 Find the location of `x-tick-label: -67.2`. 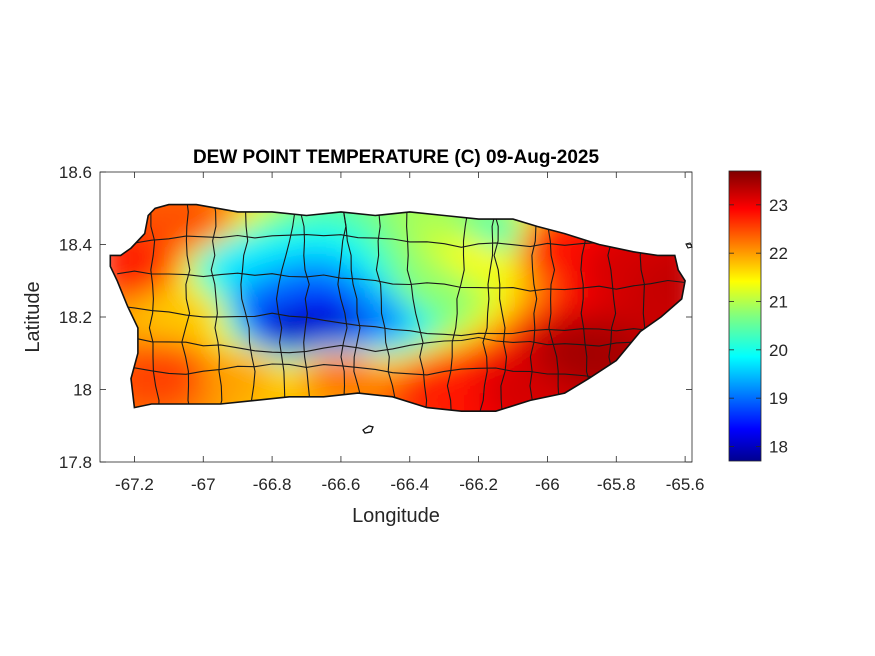

x-tick-label: -67.2 is located at coordinates (134, 484).